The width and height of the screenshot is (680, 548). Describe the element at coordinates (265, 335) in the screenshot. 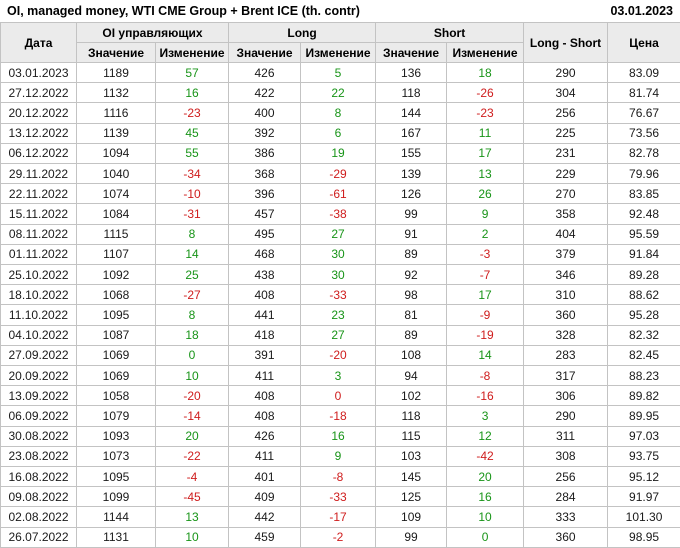

I see `long-value-cell: 418` at that location.